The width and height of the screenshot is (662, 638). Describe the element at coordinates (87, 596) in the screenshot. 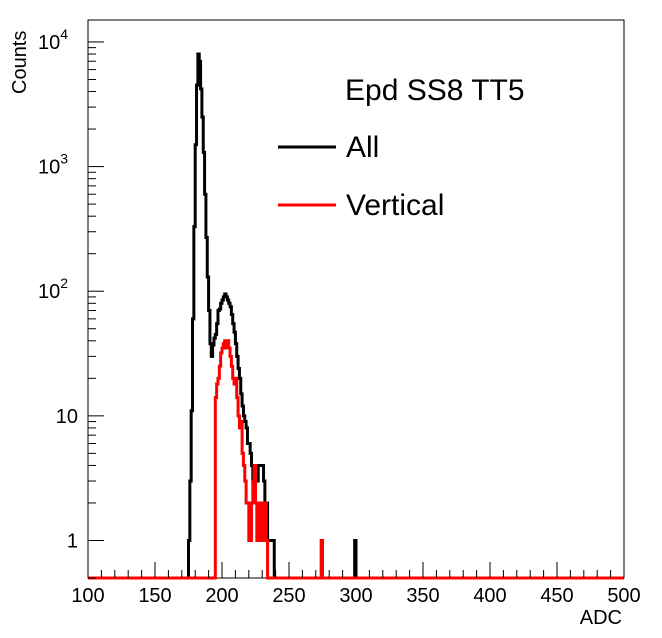

I see `x-tick-label: 100` at that location.